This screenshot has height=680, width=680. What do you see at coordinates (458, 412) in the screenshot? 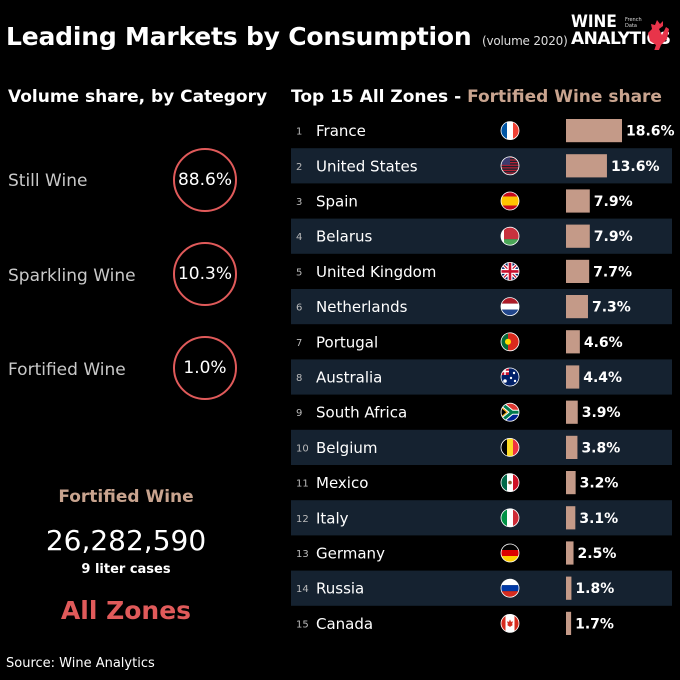
I see `chart-row: 9 South Africa 3.9%` at bounding box center [458, 412].